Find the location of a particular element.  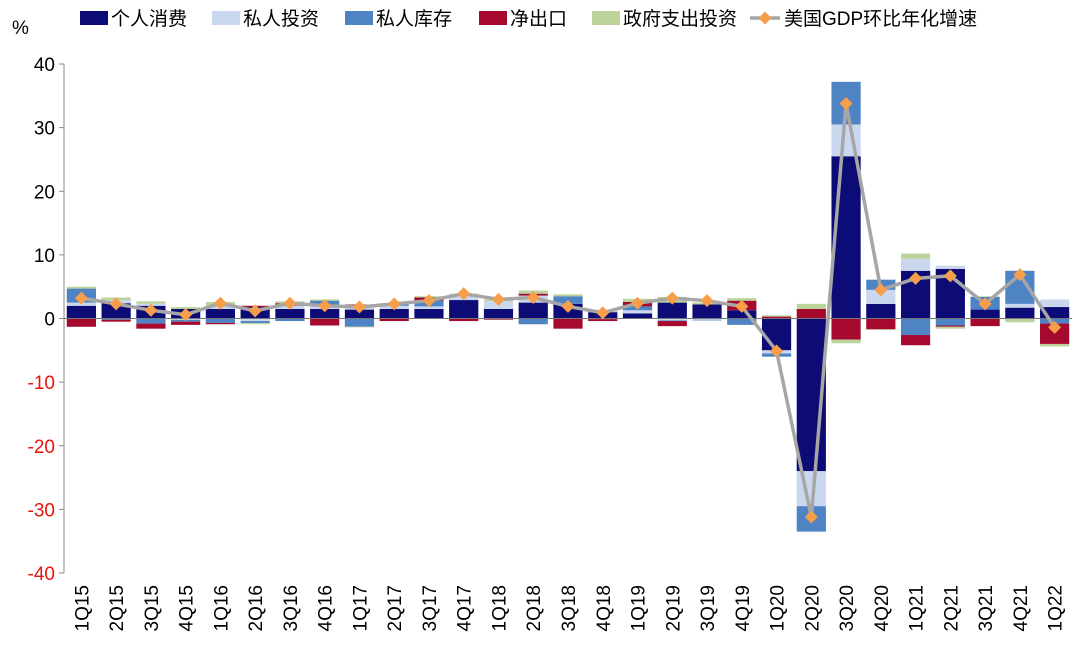

y-tick-label: 30 is located at coordinates (44, 129).